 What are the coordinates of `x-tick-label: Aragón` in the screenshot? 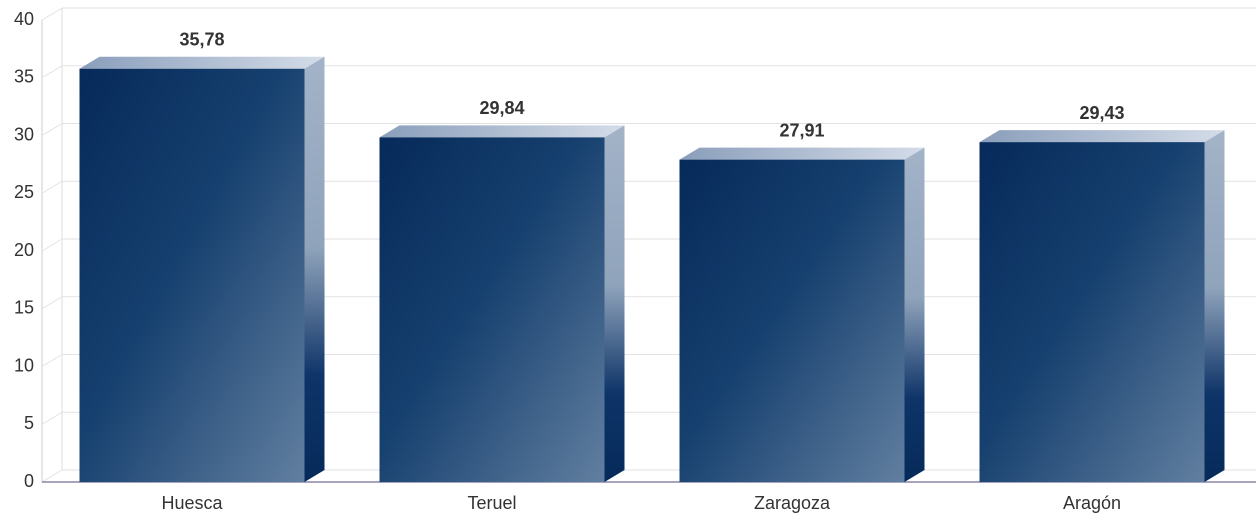 It's located at (1092, 503).